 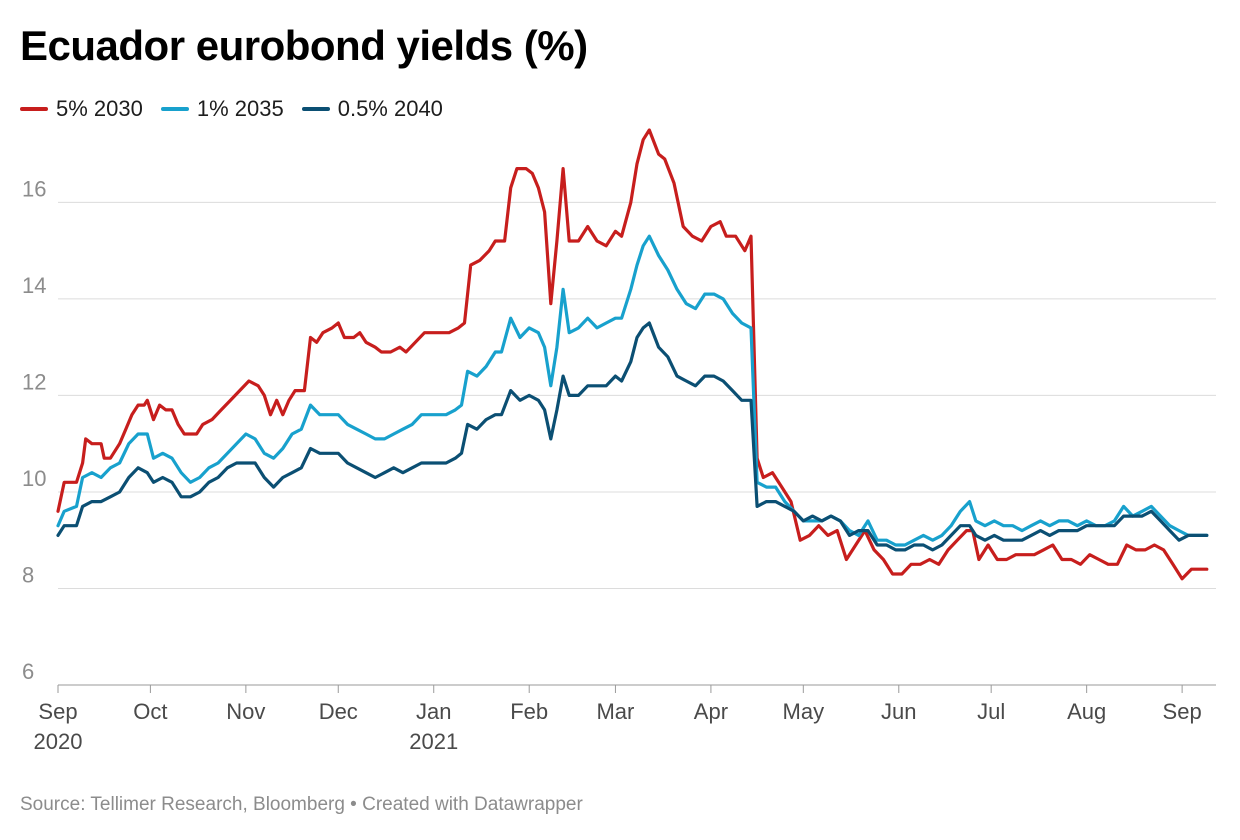 I want to click on y-tick-label-8: 8, so click(x=28, y=574).